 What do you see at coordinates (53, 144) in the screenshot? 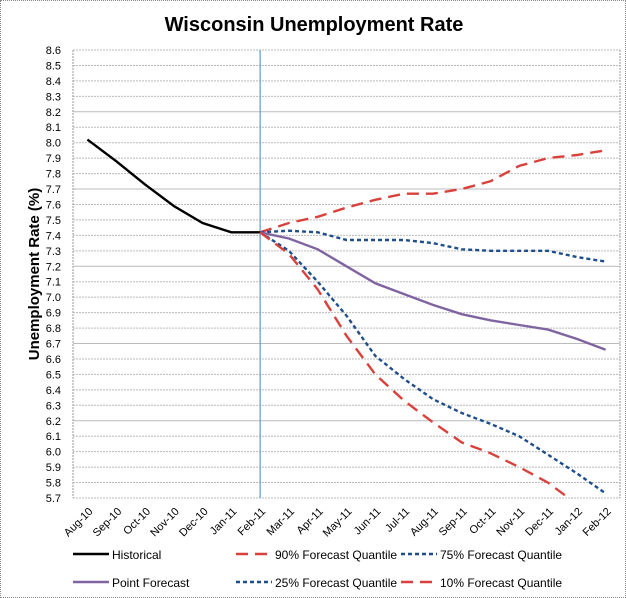
I see `y-tick-label: 8.0` at bounding box center [53, 144].